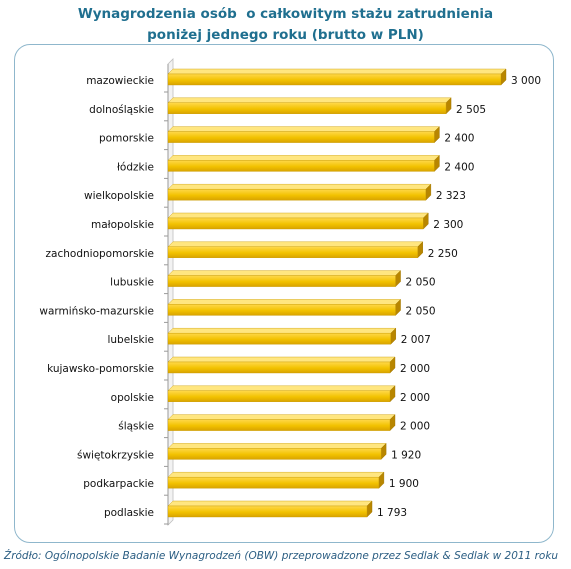  I want to click on value-label: 2 323, so click(451, 196).